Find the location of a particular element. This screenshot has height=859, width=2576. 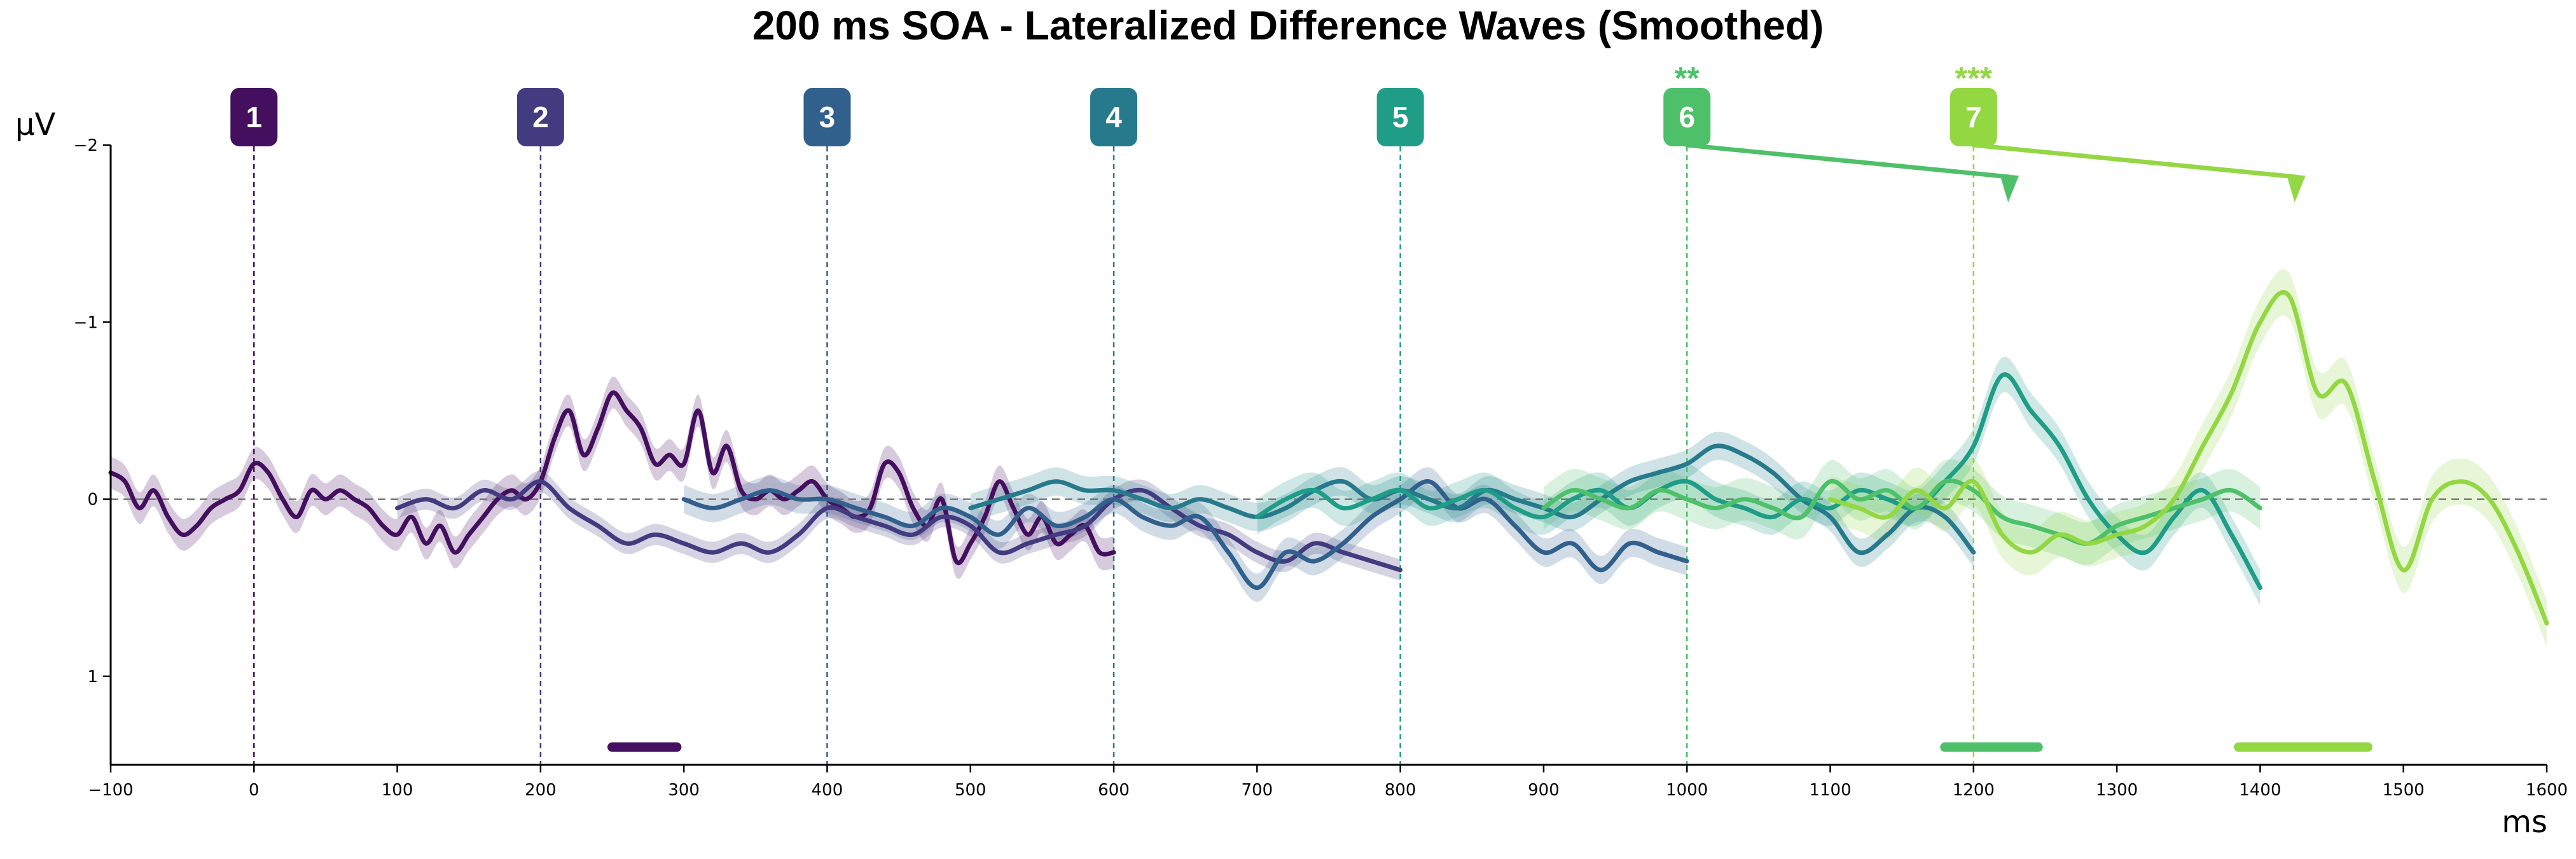

x-tick-label-15: 1400 is located at coordinates (2260, 790).